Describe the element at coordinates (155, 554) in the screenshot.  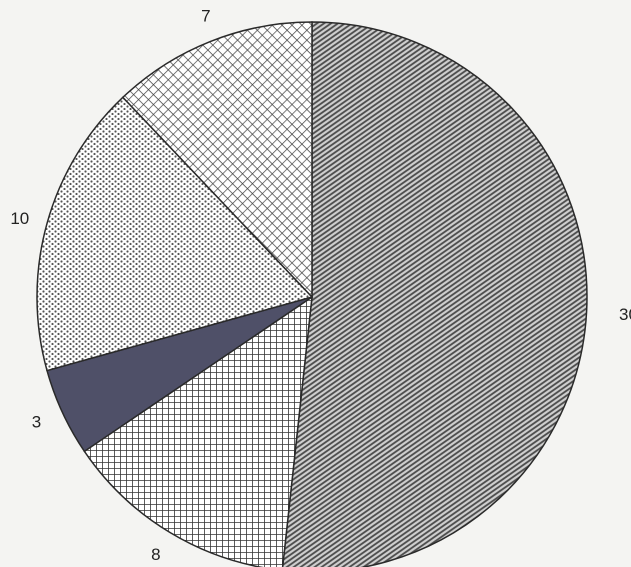
I see `slice-label-8: 8` at that location.